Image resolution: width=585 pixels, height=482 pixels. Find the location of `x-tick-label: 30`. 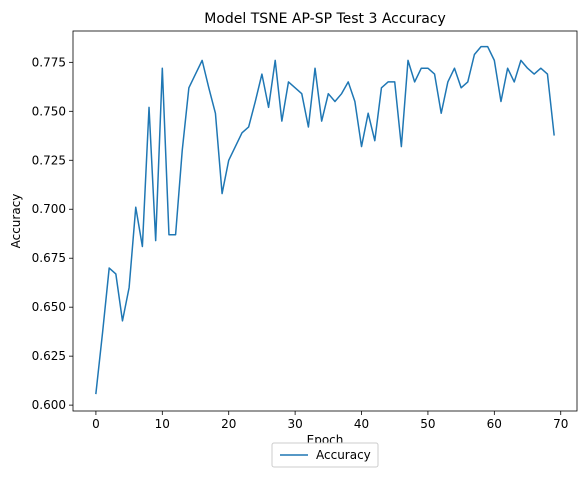

x-tick-label: 30 is located at coordinates (294, 424).